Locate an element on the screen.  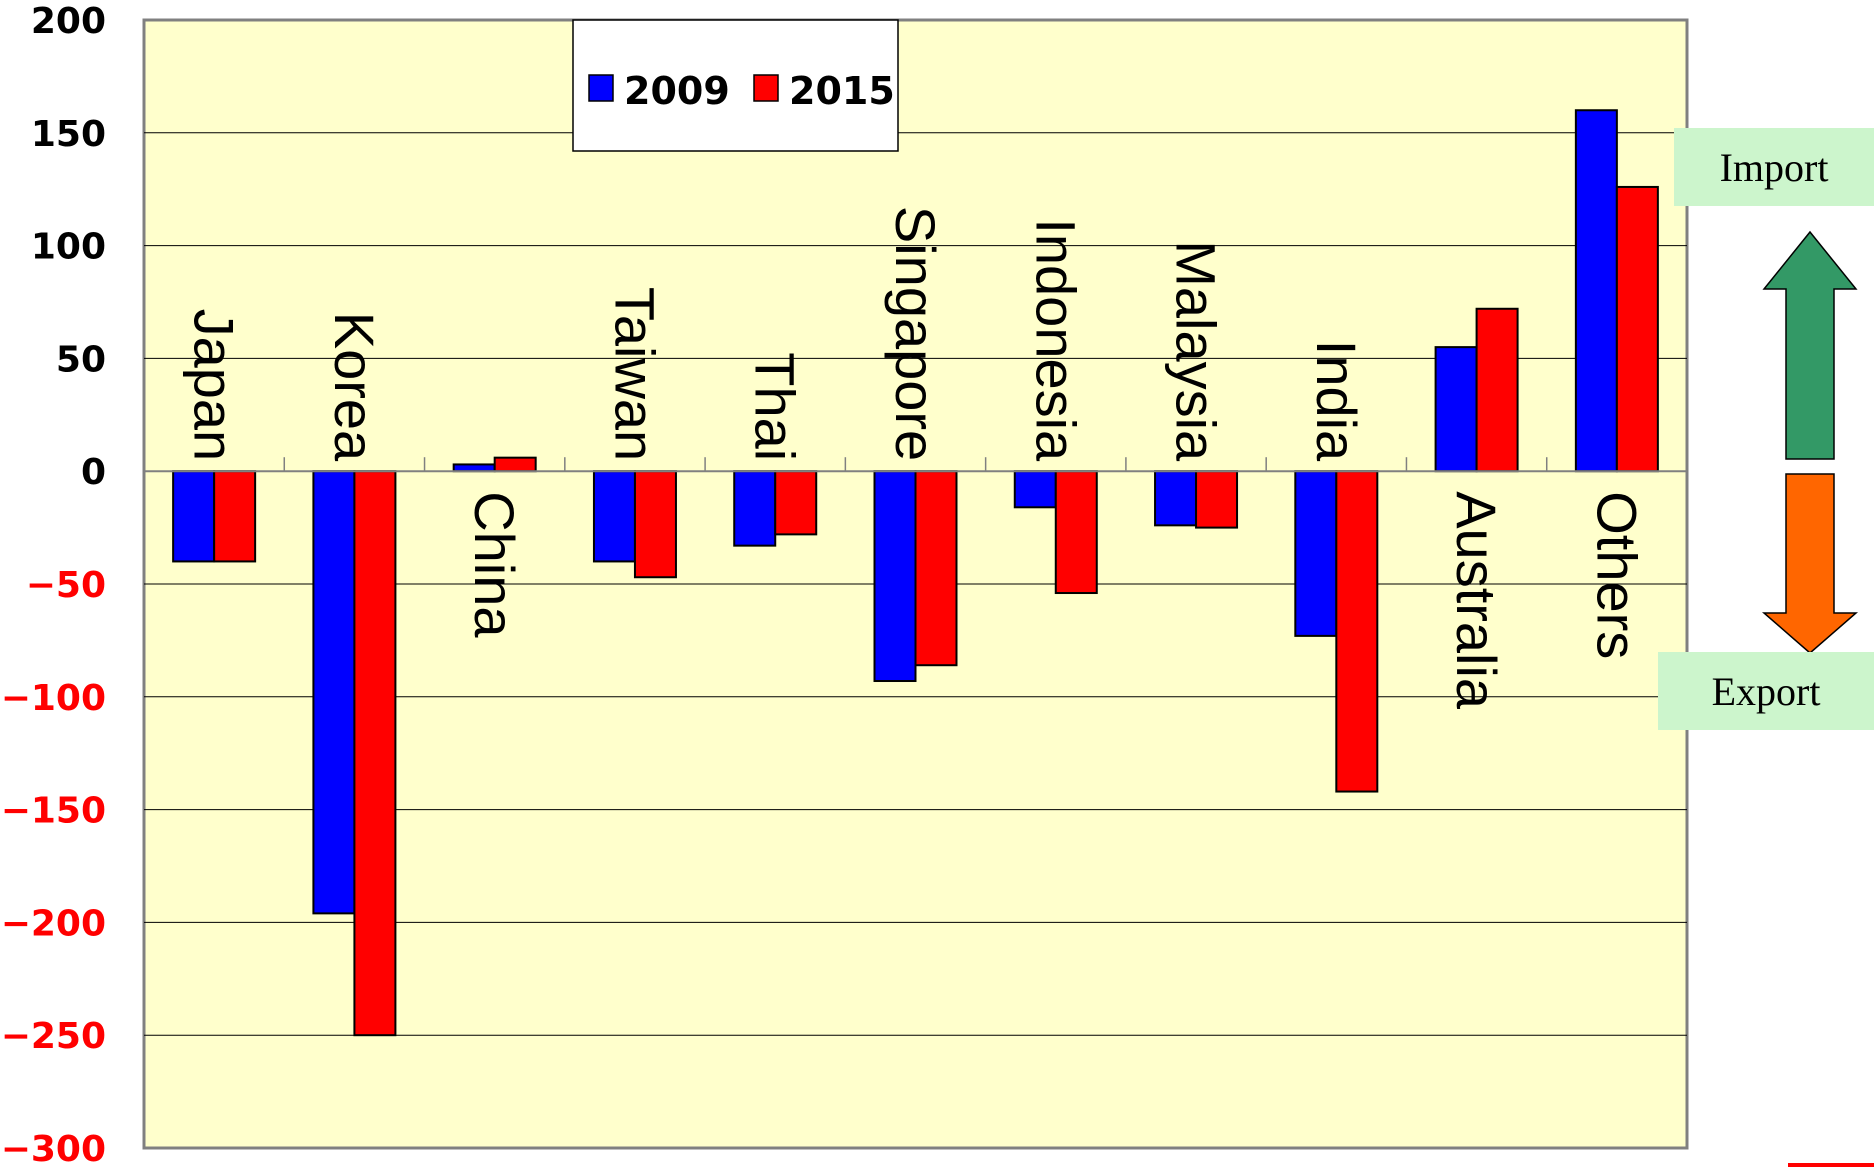
y-tick-label: −200 is located at coordinates (53, 923).